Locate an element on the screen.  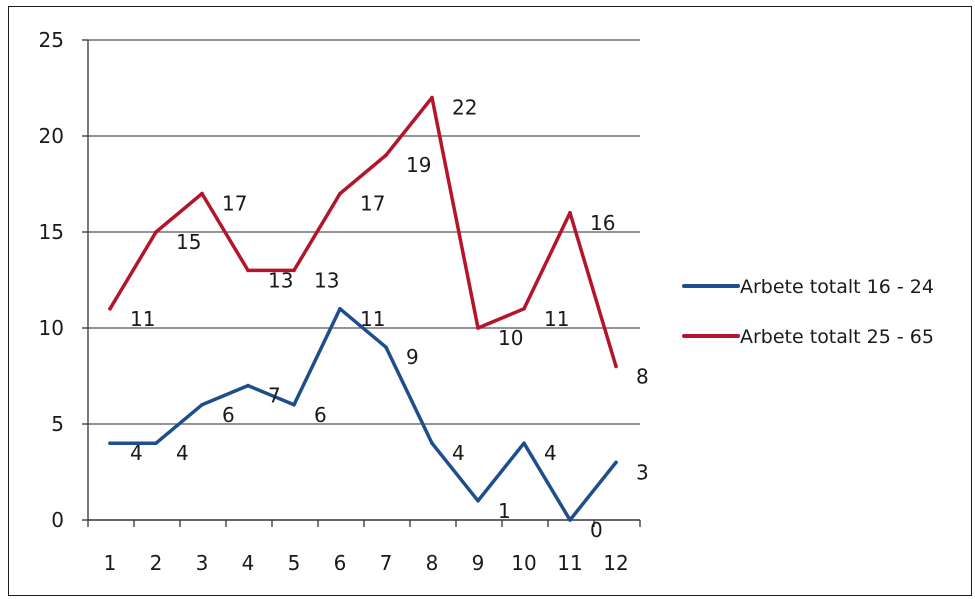
y-tick-label: 20 is located at coordinates (51, 136).